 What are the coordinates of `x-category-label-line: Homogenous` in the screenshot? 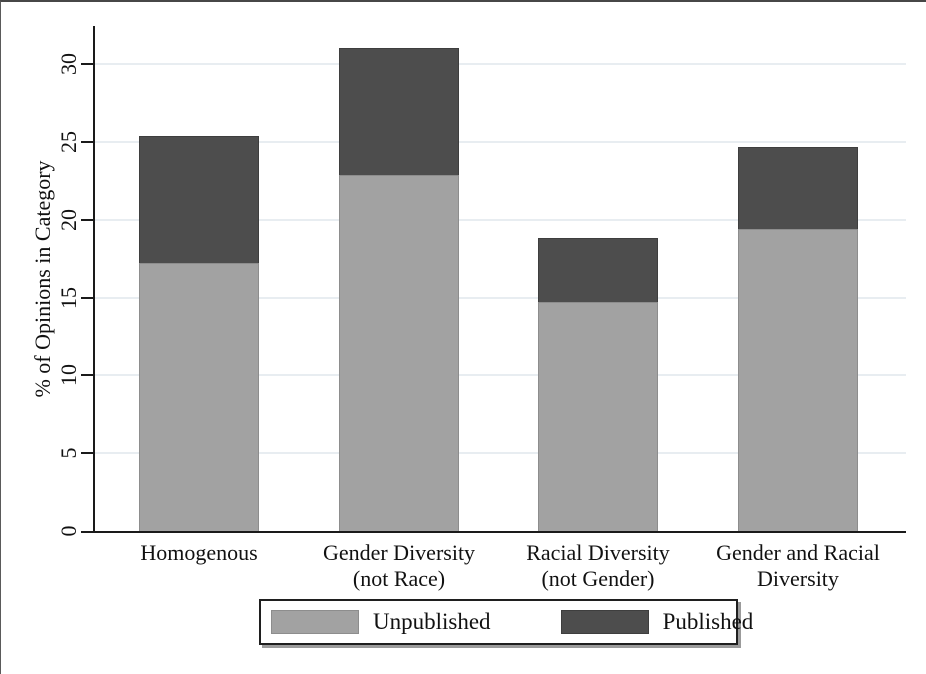 It's located at (199, 552).